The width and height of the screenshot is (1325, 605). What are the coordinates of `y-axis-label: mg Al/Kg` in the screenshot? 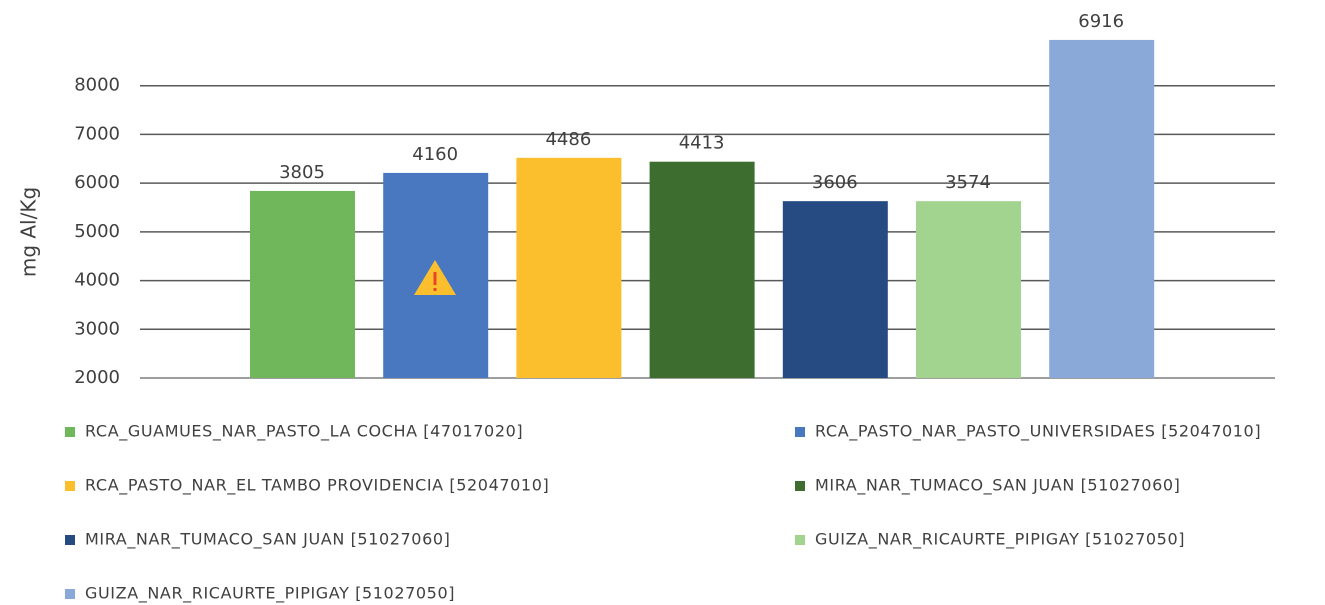 It's located at (29, 232).